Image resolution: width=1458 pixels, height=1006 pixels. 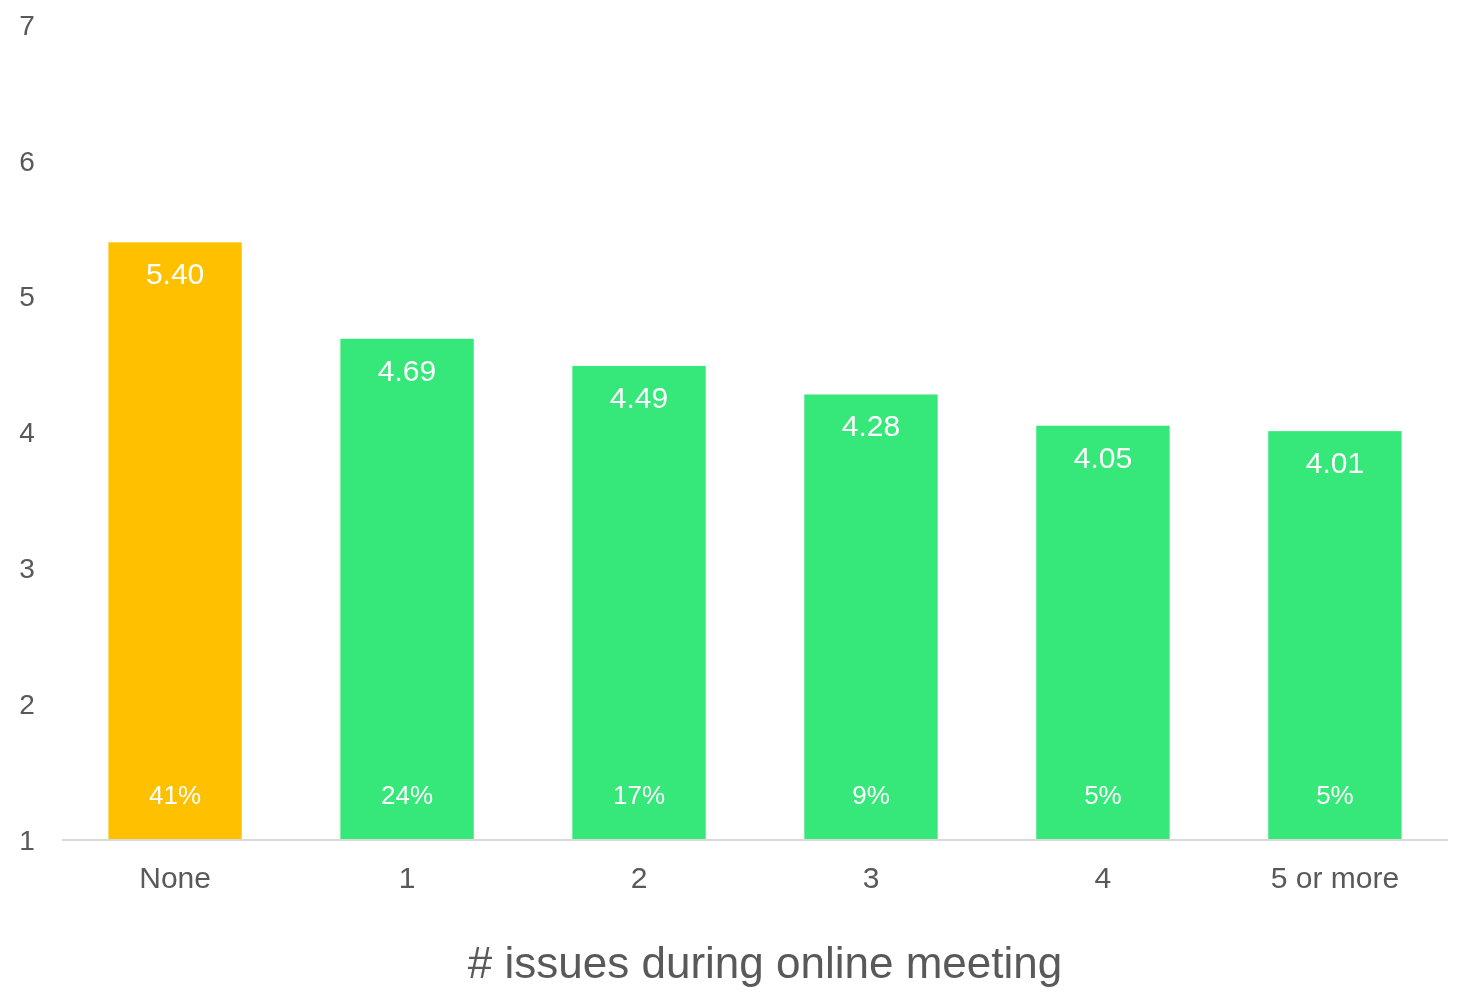 What do you see at coordinates (639, 397) in the screenshot?
I see `data-label: 4.49` at bounding box center [639, 397].